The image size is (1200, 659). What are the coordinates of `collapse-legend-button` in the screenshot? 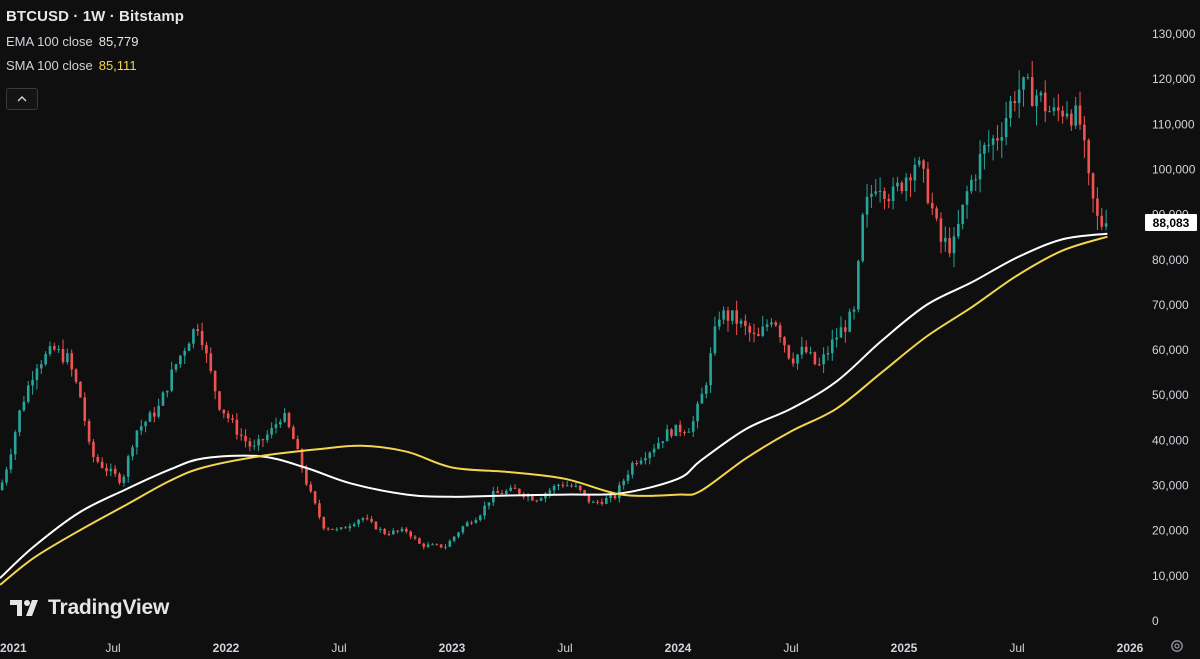 It's located at (22, 99).